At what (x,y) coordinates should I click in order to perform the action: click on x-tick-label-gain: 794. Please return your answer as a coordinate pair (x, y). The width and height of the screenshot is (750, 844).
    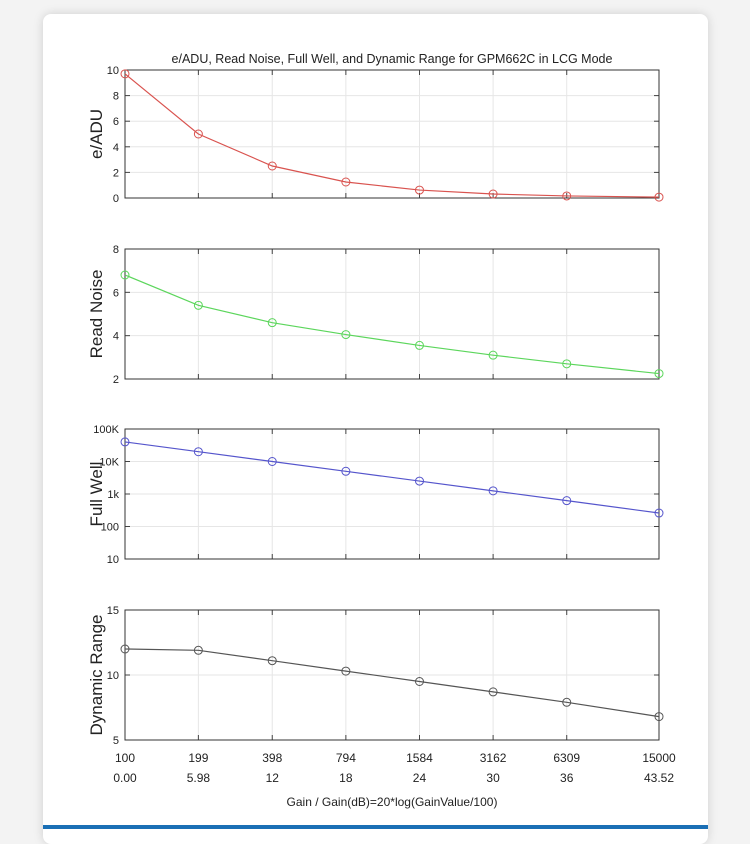
    Looking at the image, I should click on (346, 758).